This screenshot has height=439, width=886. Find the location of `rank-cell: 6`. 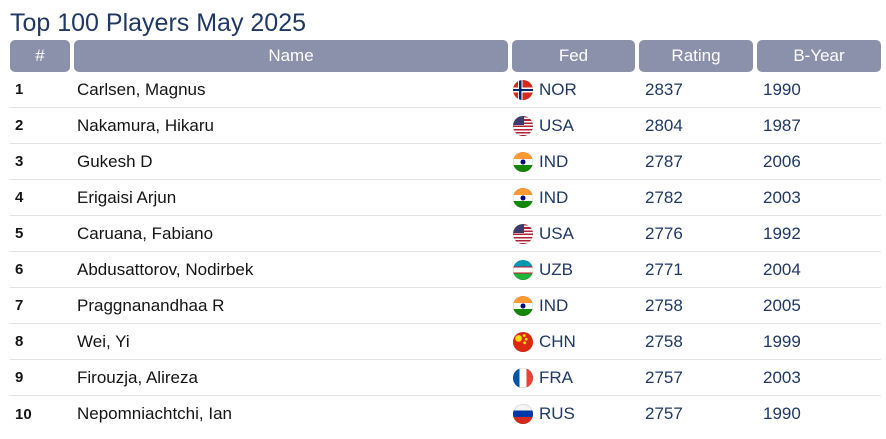

rank-cell: 6 is located at coordinates (19, 269).